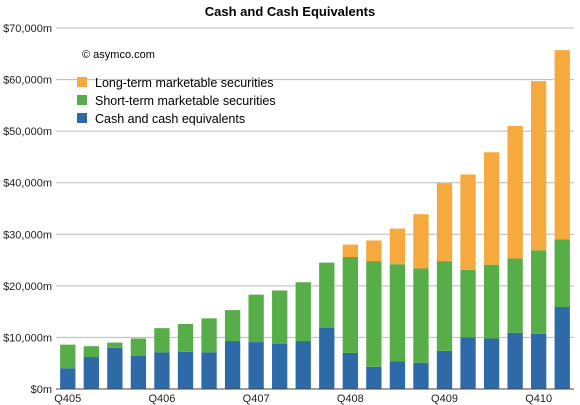 This screenshot has width=580, height=405. I want to click on y-tick-label: $30,000m, so click(27, 235).